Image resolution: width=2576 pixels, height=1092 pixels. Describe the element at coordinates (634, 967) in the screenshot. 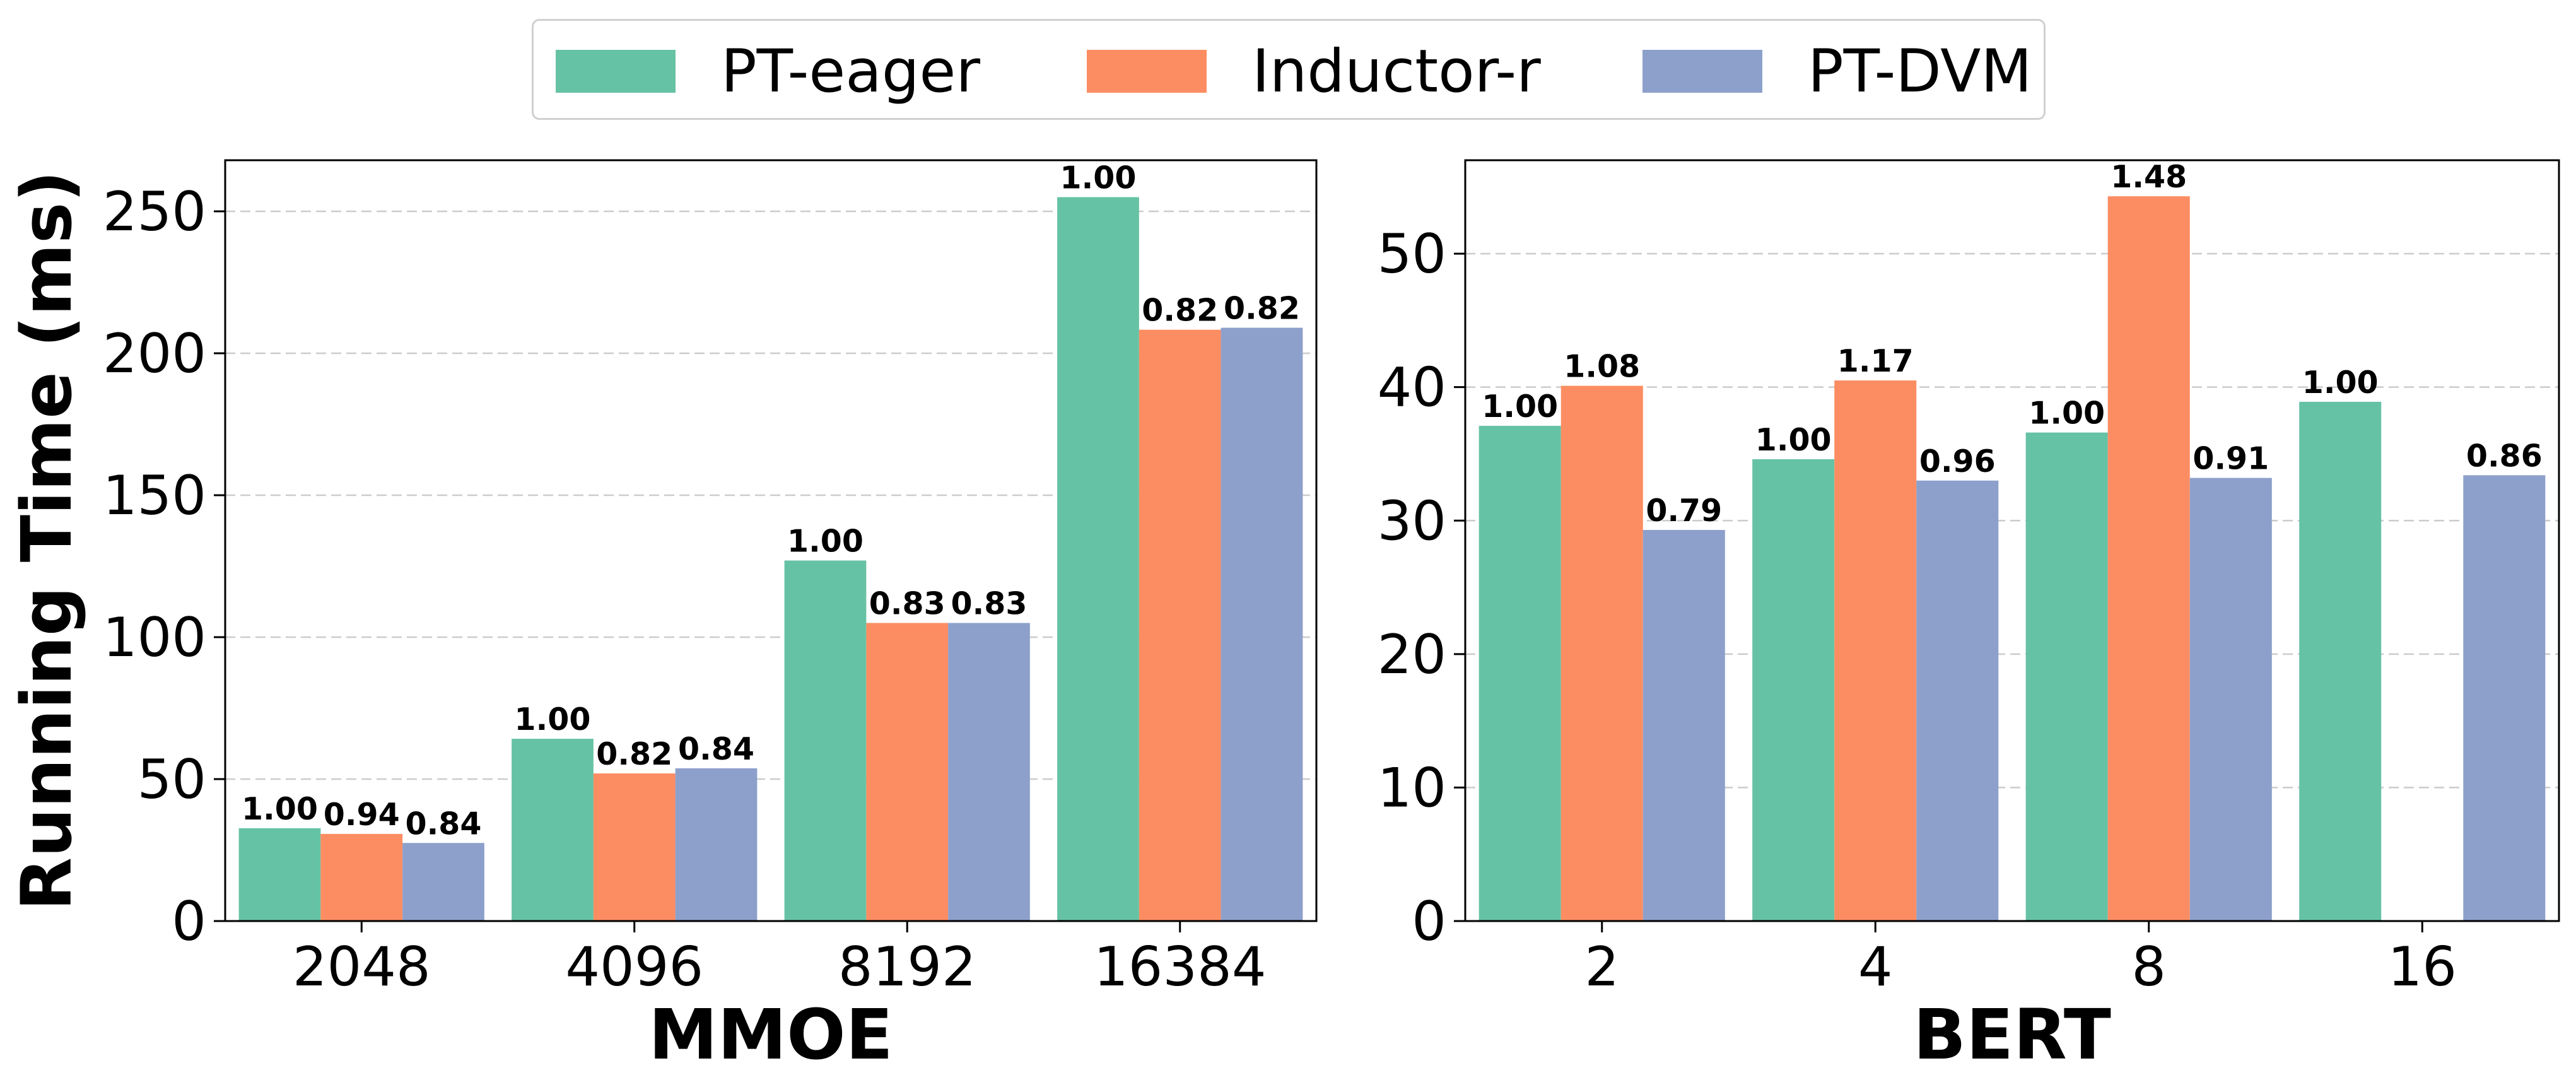

I see `x-tick-label: 4096` at that location.